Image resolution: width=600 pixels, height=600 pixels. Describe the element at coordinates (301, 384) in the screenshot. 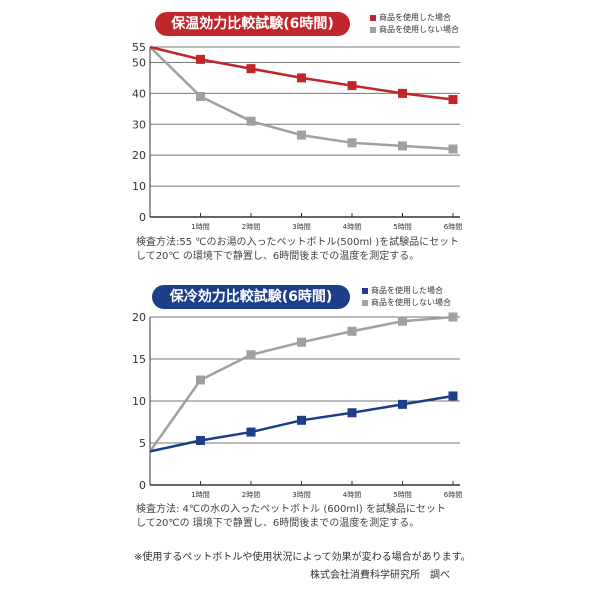

I see `series-line` at that location.